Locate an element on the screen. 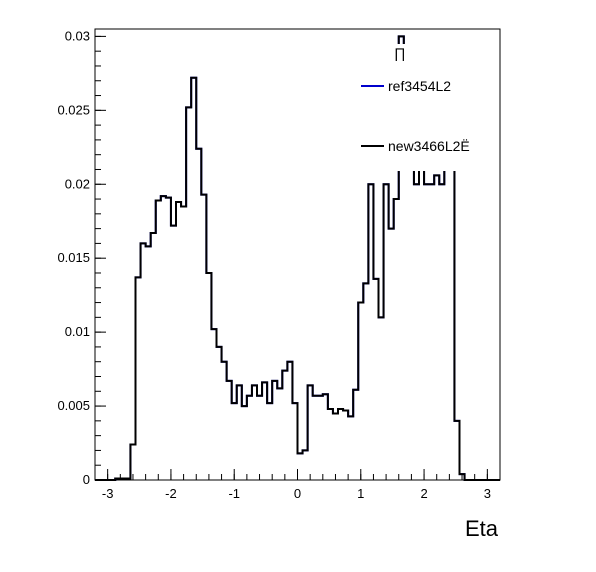 The width and height of the screenshot is (596, 572). x-tick-label: -2 is located at coordinates (171, 493).